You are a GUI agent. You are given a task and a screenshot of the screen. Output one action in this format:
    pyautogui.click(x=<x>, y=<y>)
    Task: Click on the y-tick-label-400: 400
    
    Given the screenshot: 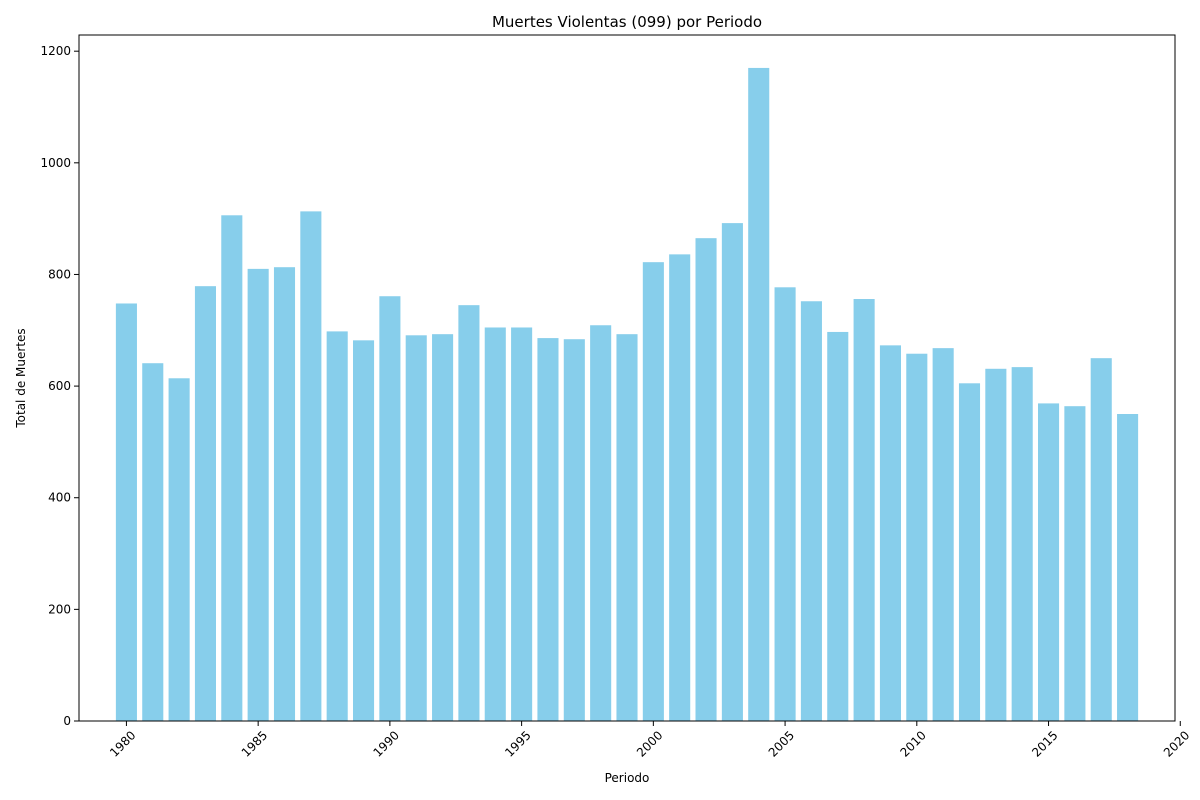 What is the action you would take?
    pyautogui.click(x=59, y=498)
    